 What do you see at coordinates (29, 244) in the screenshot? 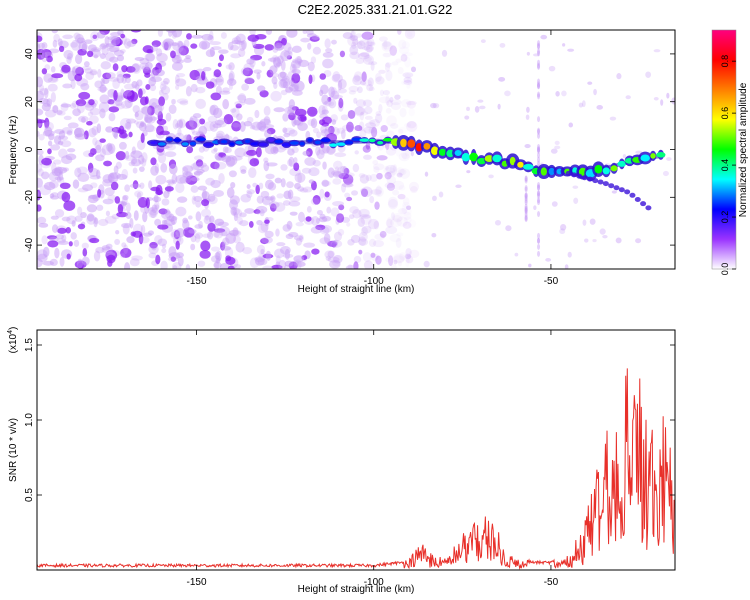
I see `heatmap-y-tick-label: -40` at bounding box center [29, 244].